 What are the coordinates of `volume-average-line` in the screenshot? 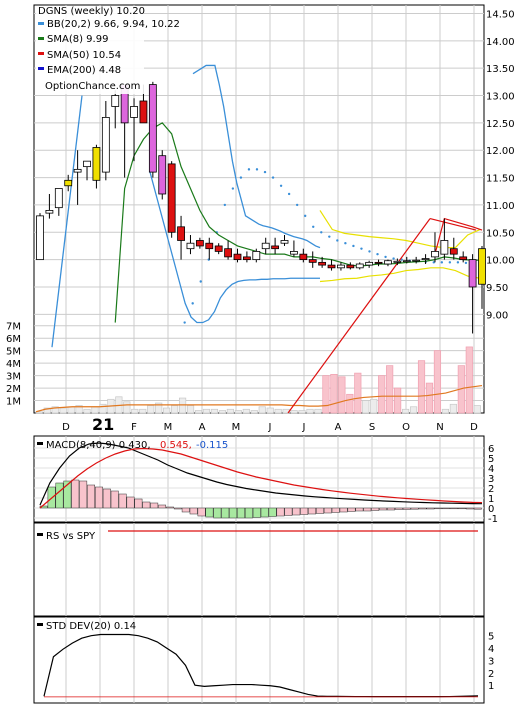 It's located at (259, 398).